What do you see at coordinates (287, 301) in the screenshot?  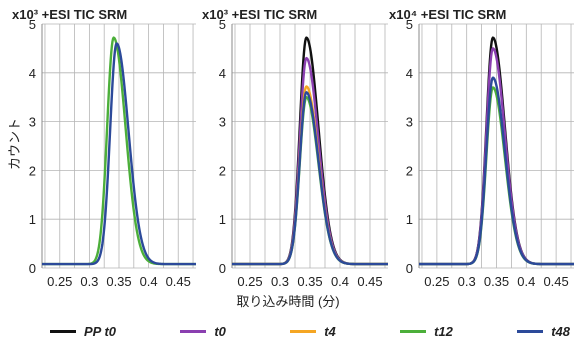 I see `x-axis-label: 取り込み時間 (分)` at bounding box center [287, 301].